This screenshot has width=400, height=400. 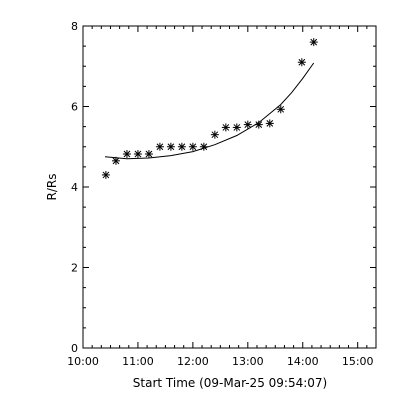 I want to click on y-tick-label: 8, so click(x=74, y=26).